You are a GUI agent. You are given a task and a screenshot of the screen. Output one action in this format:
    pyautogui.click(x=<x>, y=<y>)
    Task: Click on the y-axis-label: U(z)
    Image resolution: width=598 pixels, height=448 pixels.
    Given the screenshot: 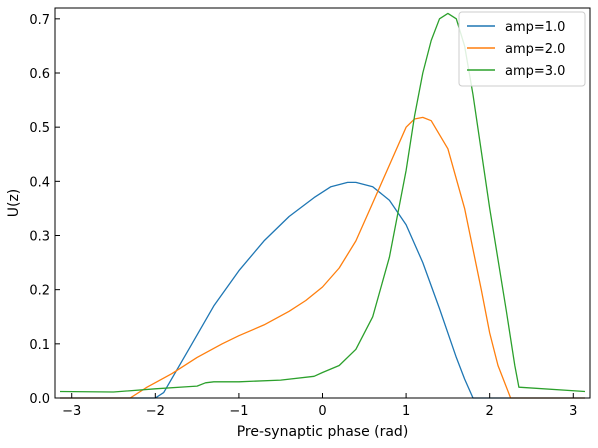 What is the action you would take?
    pyautogui.click(x=14, y=203)
    